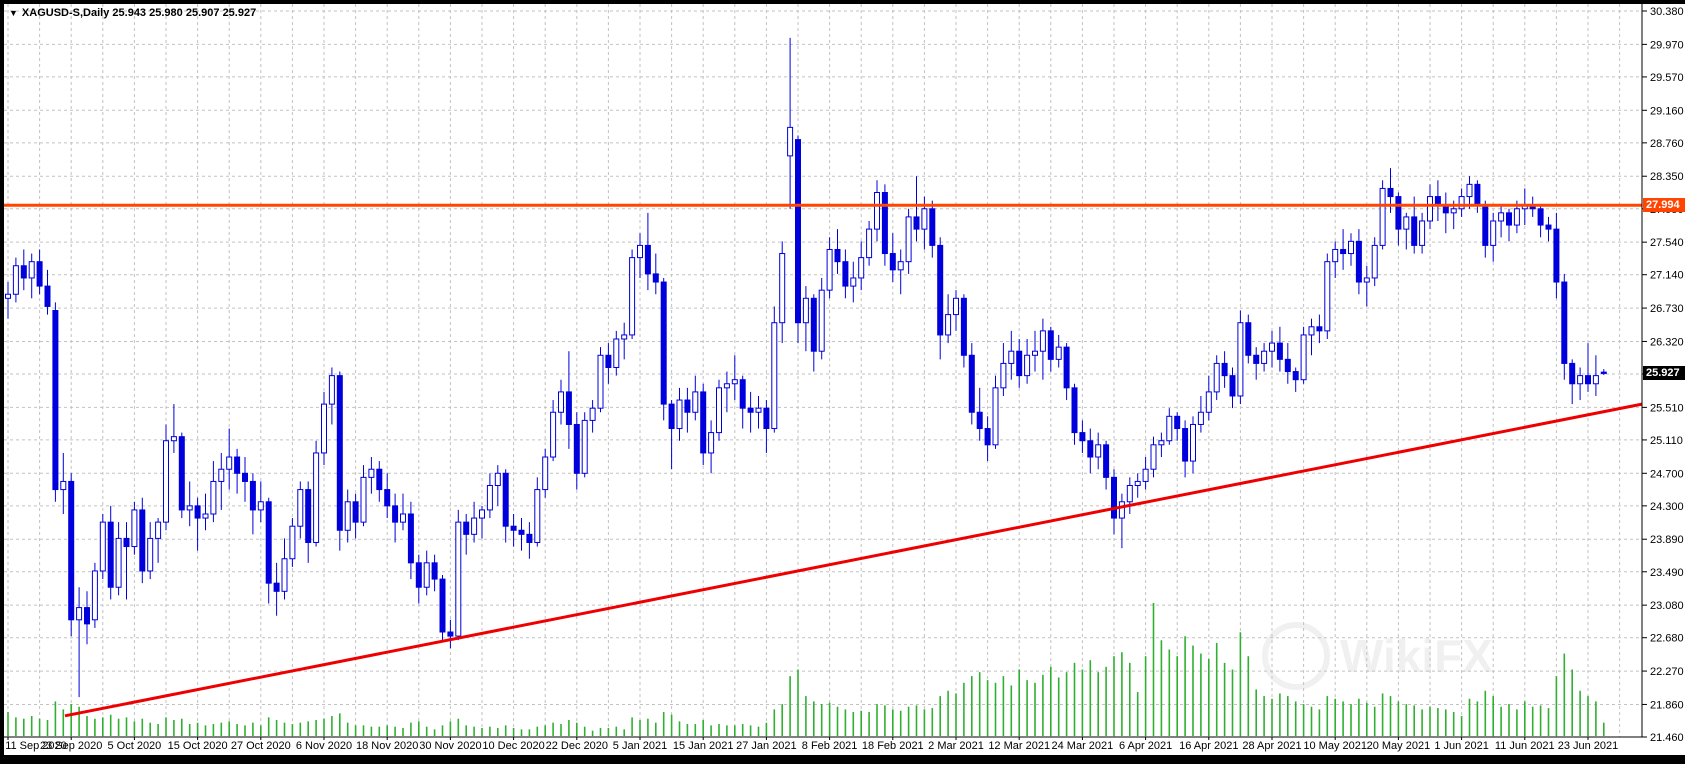  I want to click on x-axis-label: 5 Jan 2021, so click(640, 746).